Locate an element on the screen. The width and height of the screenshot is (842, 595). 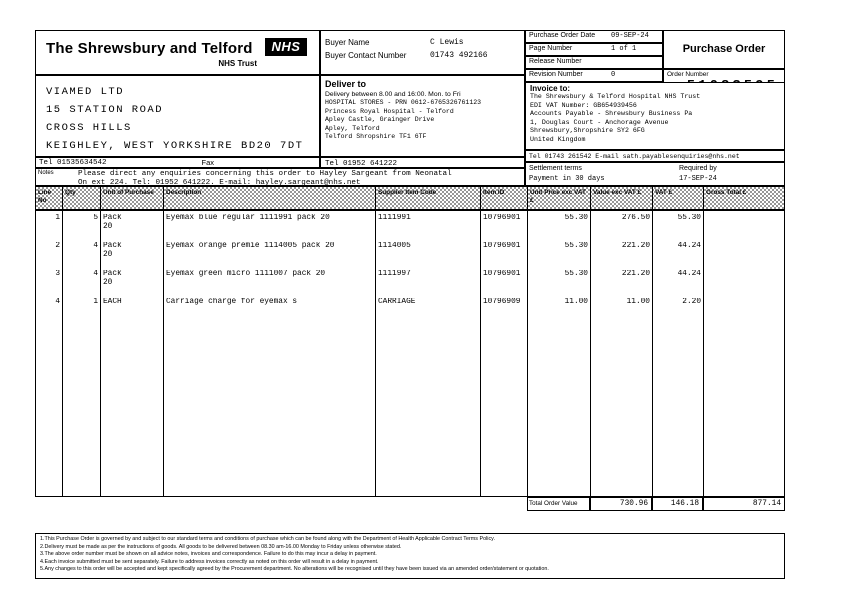
supplier-line: 15 STATION ROAD is located at coordinates (105, 110).